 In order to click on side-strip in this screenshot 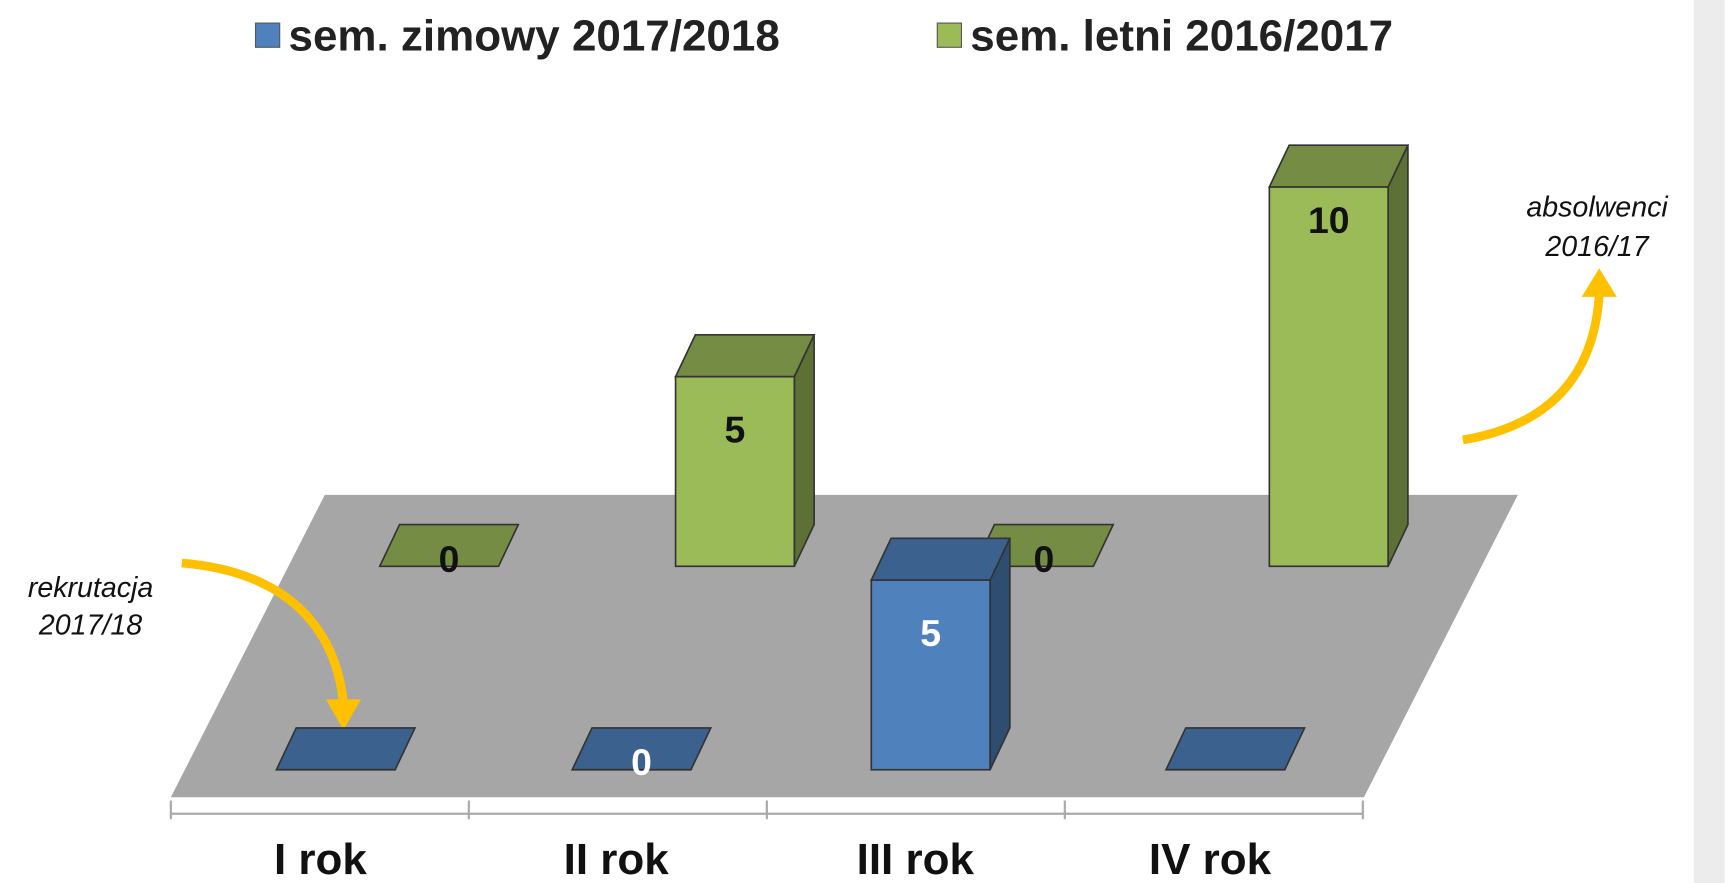, I will do `click(1709, 441)`.